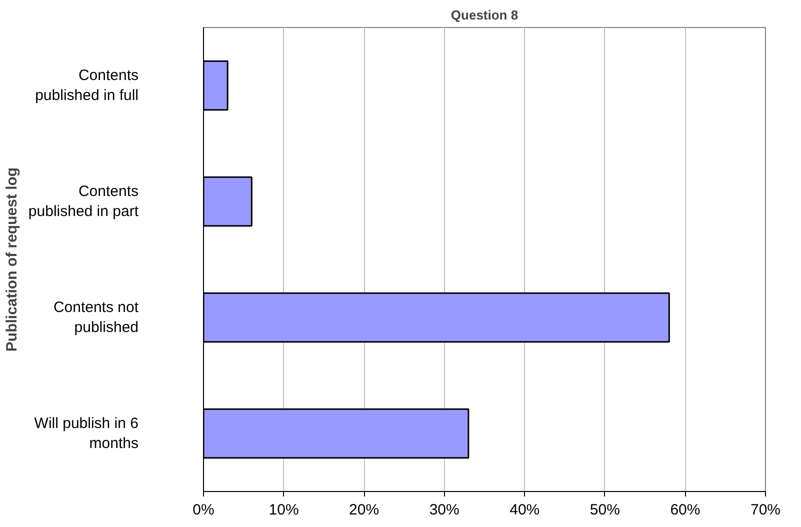 The image size is (801, 527). Describe the element at coordinates (96, 317) in the screenshot. I see `y-tick-label: Contents not published` at that location.